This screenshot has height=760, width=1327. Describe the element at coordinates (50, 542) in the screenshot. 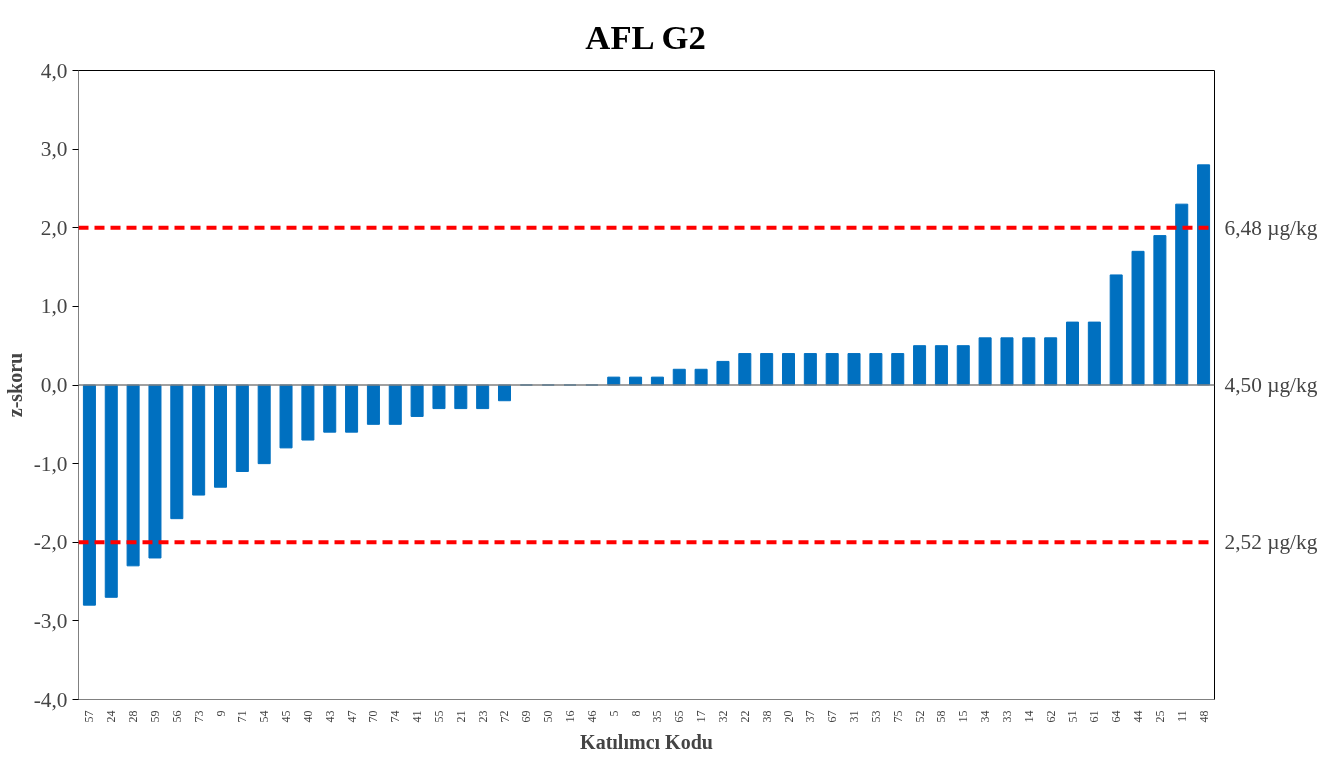

I see `y-tick-label: -2,0` at that location.